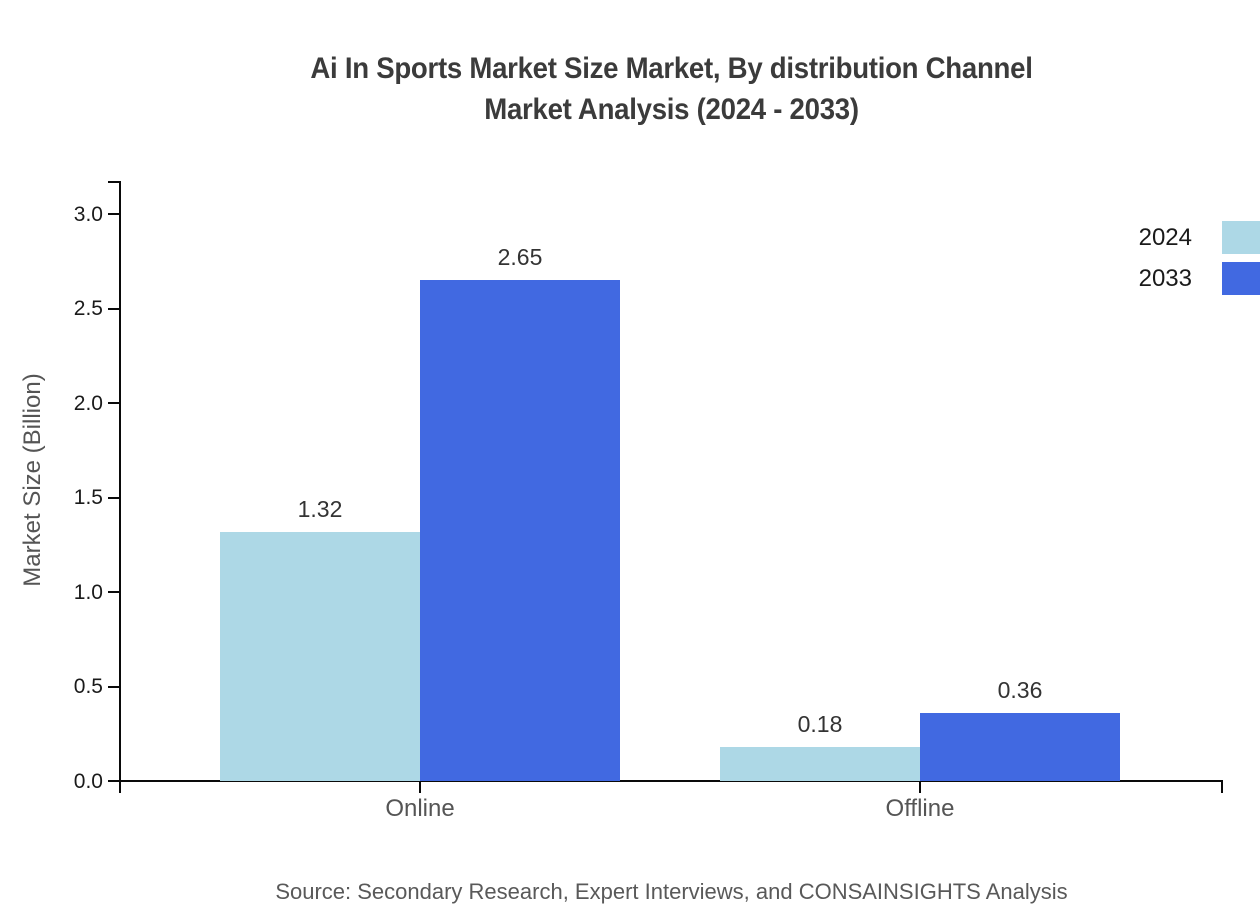  I want to click on y-tick-label: 0.5, so click(88, 686).